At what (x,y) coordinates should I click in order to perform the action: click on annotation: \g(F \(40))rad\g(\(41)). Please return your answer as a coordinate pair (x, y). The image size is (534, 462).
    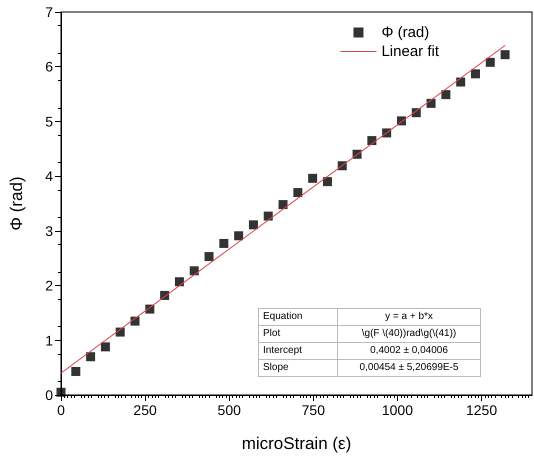
    Looking at the image, I should click on (409, 334).